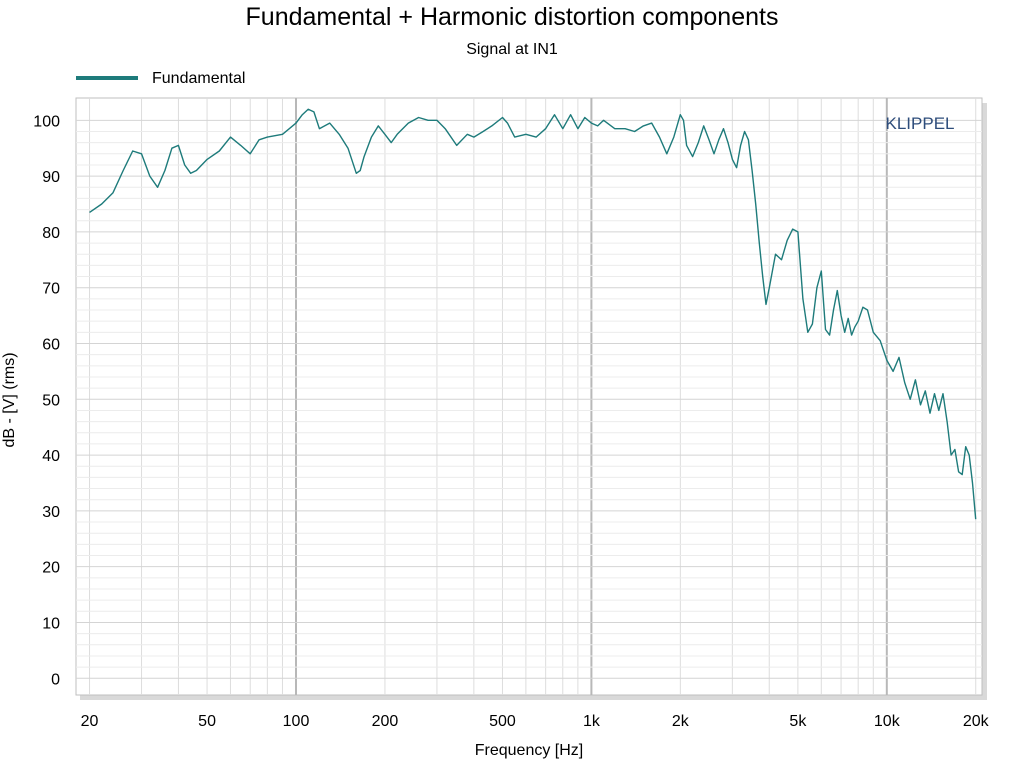  Describe the element at coordinates (51, 289) in the screenshot. I see `y-tick-label: 70` at that location.